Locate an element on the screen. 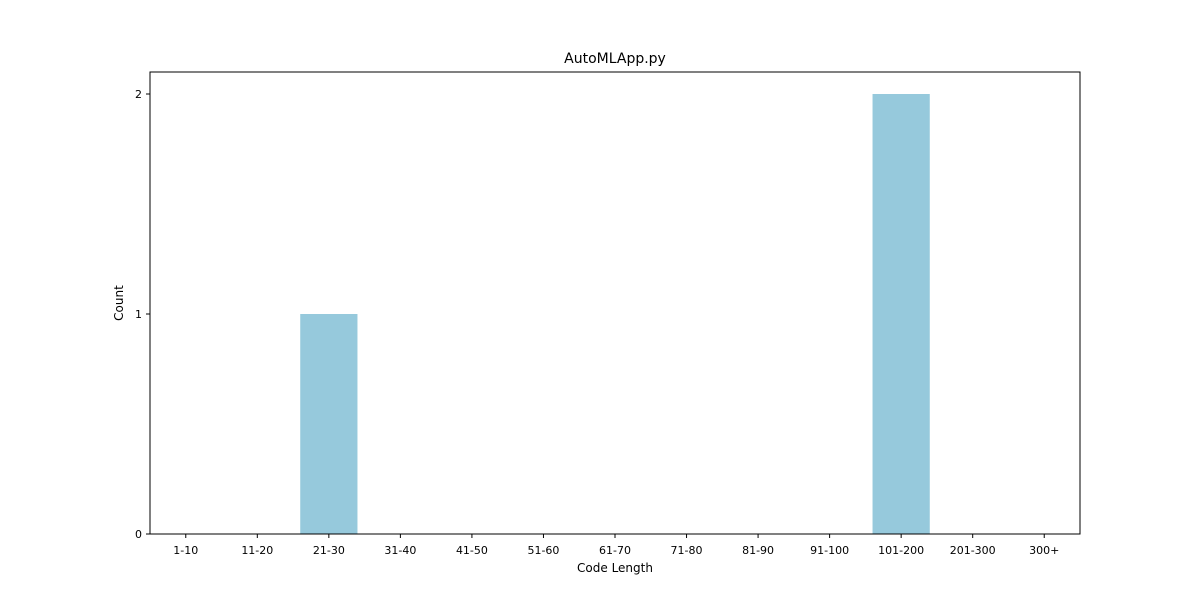 The height and width of the screenshot is (600, 1200). y-tick-label: 2 is located at coordinates (138, 94).